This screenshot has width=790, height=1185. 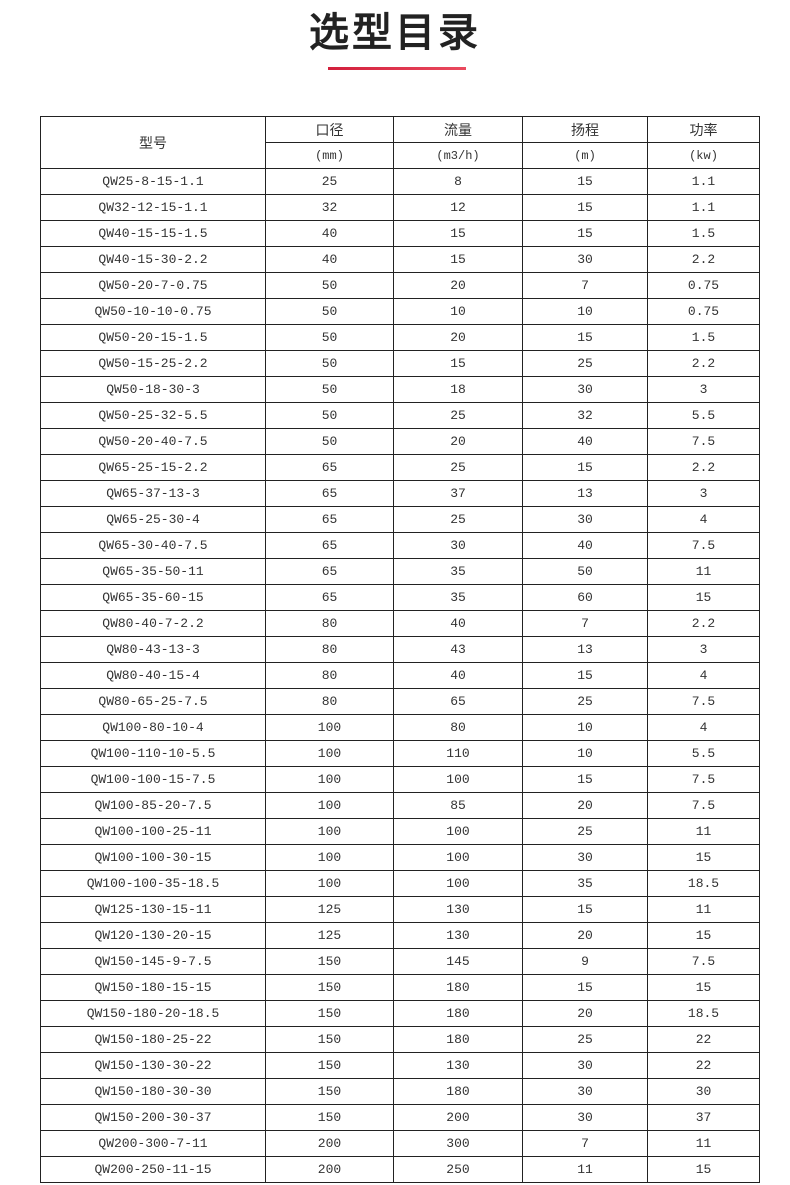 I want to click on table-row: QW50-20-15-1.5 50 20 15 1.5, so click(x=400, y=337).